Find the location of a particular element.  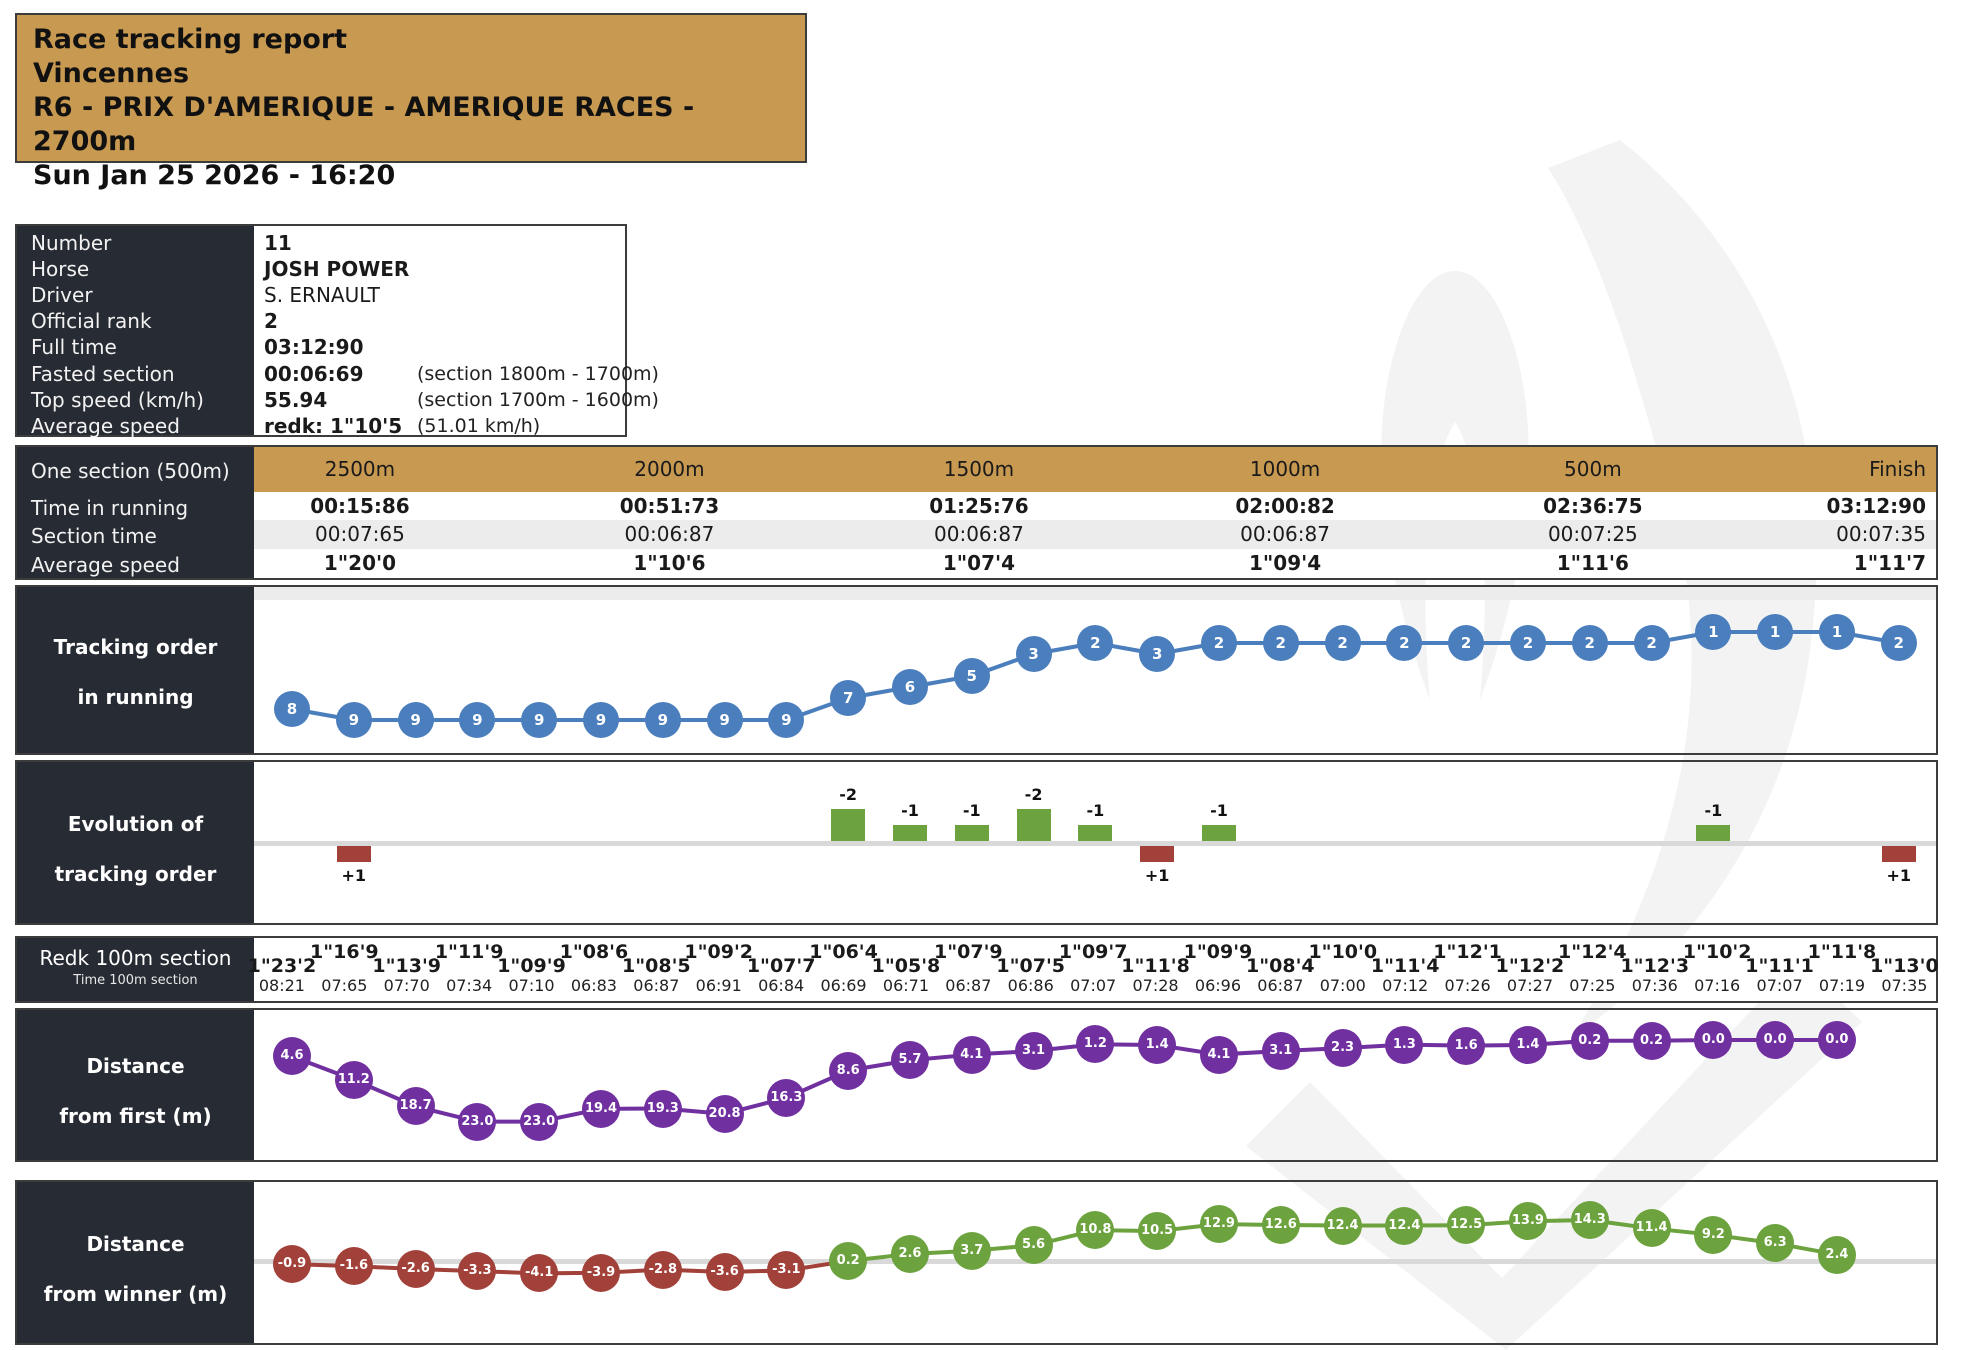

redk-time: 07:00 is located at coordinates (1342, 985).